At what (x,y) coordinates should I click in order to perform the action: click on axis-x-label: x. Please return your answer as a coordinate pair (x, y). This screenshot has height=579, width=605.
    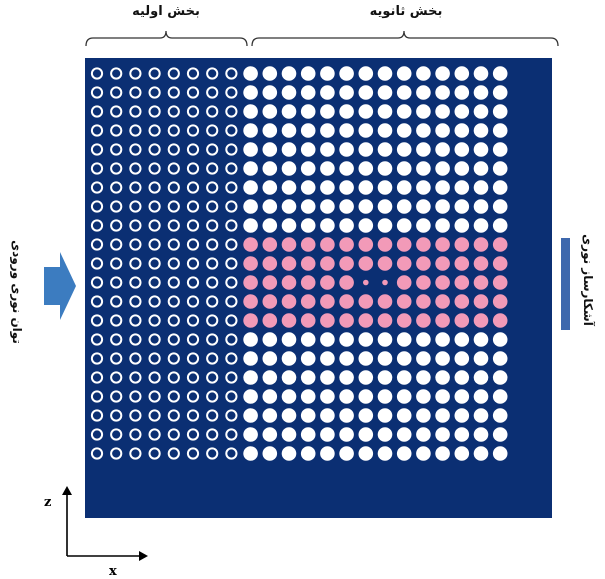
    Looking at the image, I should click on (113, 571).